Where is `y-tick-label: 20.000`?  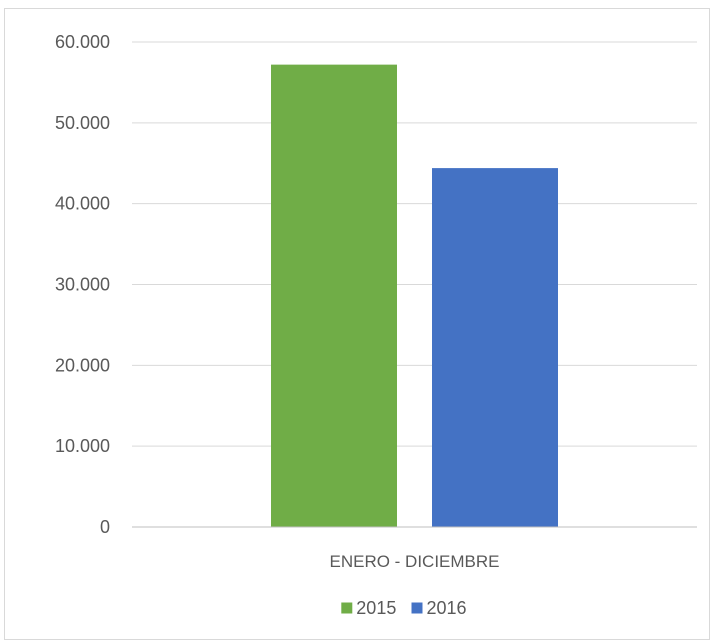
y-tick-label: 20.000 is located at coordinates (82, 365).